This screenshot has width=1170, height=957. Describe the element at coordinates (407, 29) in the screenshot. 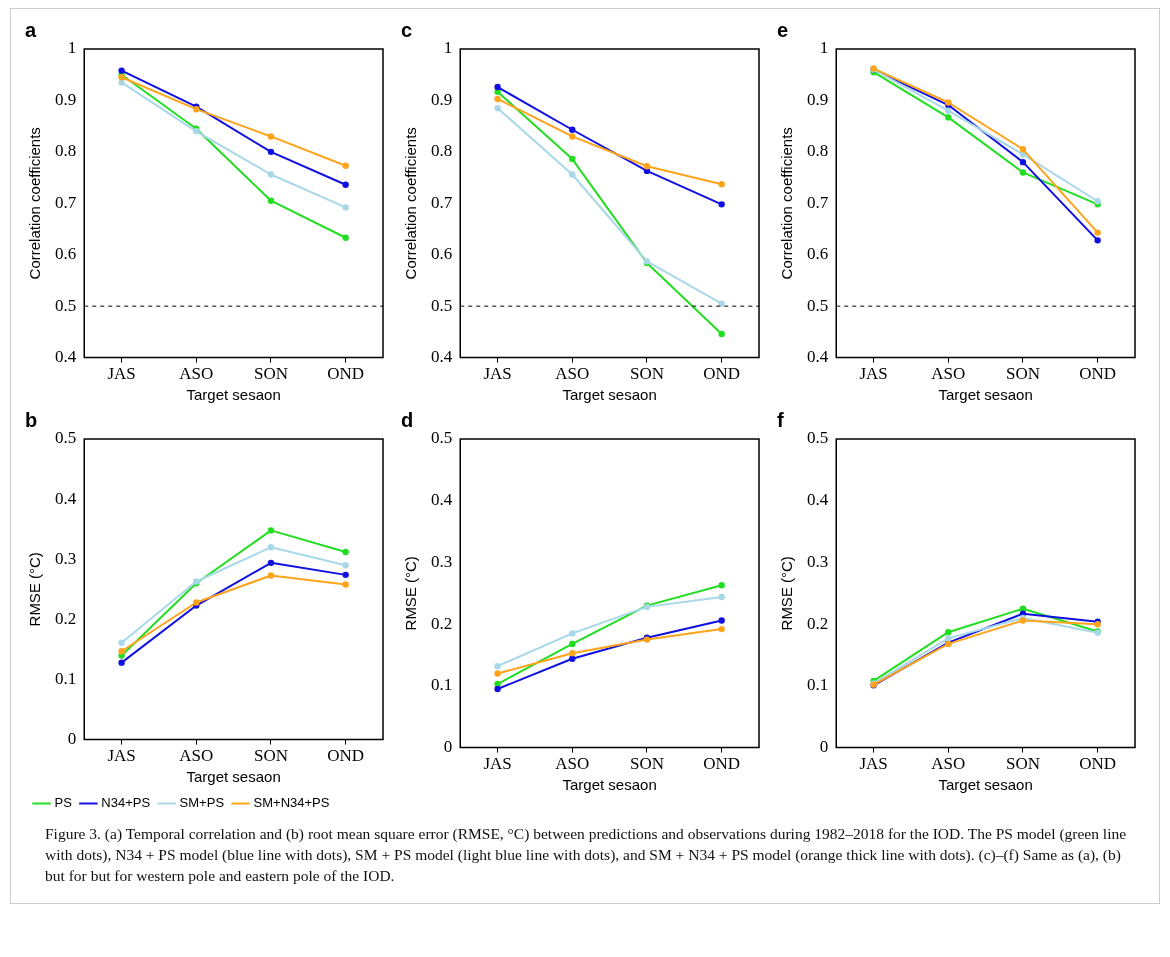

I see `chart-title: c` at that location.